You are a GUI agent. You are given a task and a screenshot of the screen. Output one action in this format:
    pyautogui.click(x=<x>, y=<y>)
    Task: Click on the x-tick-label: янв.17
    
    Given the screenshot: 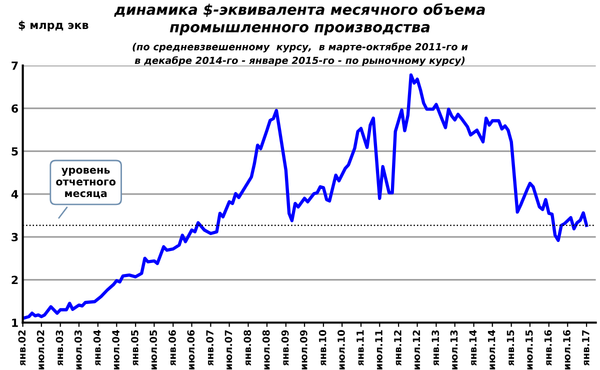 What is the action you would take?
    pyautogui.click(x=586, y=348)
    